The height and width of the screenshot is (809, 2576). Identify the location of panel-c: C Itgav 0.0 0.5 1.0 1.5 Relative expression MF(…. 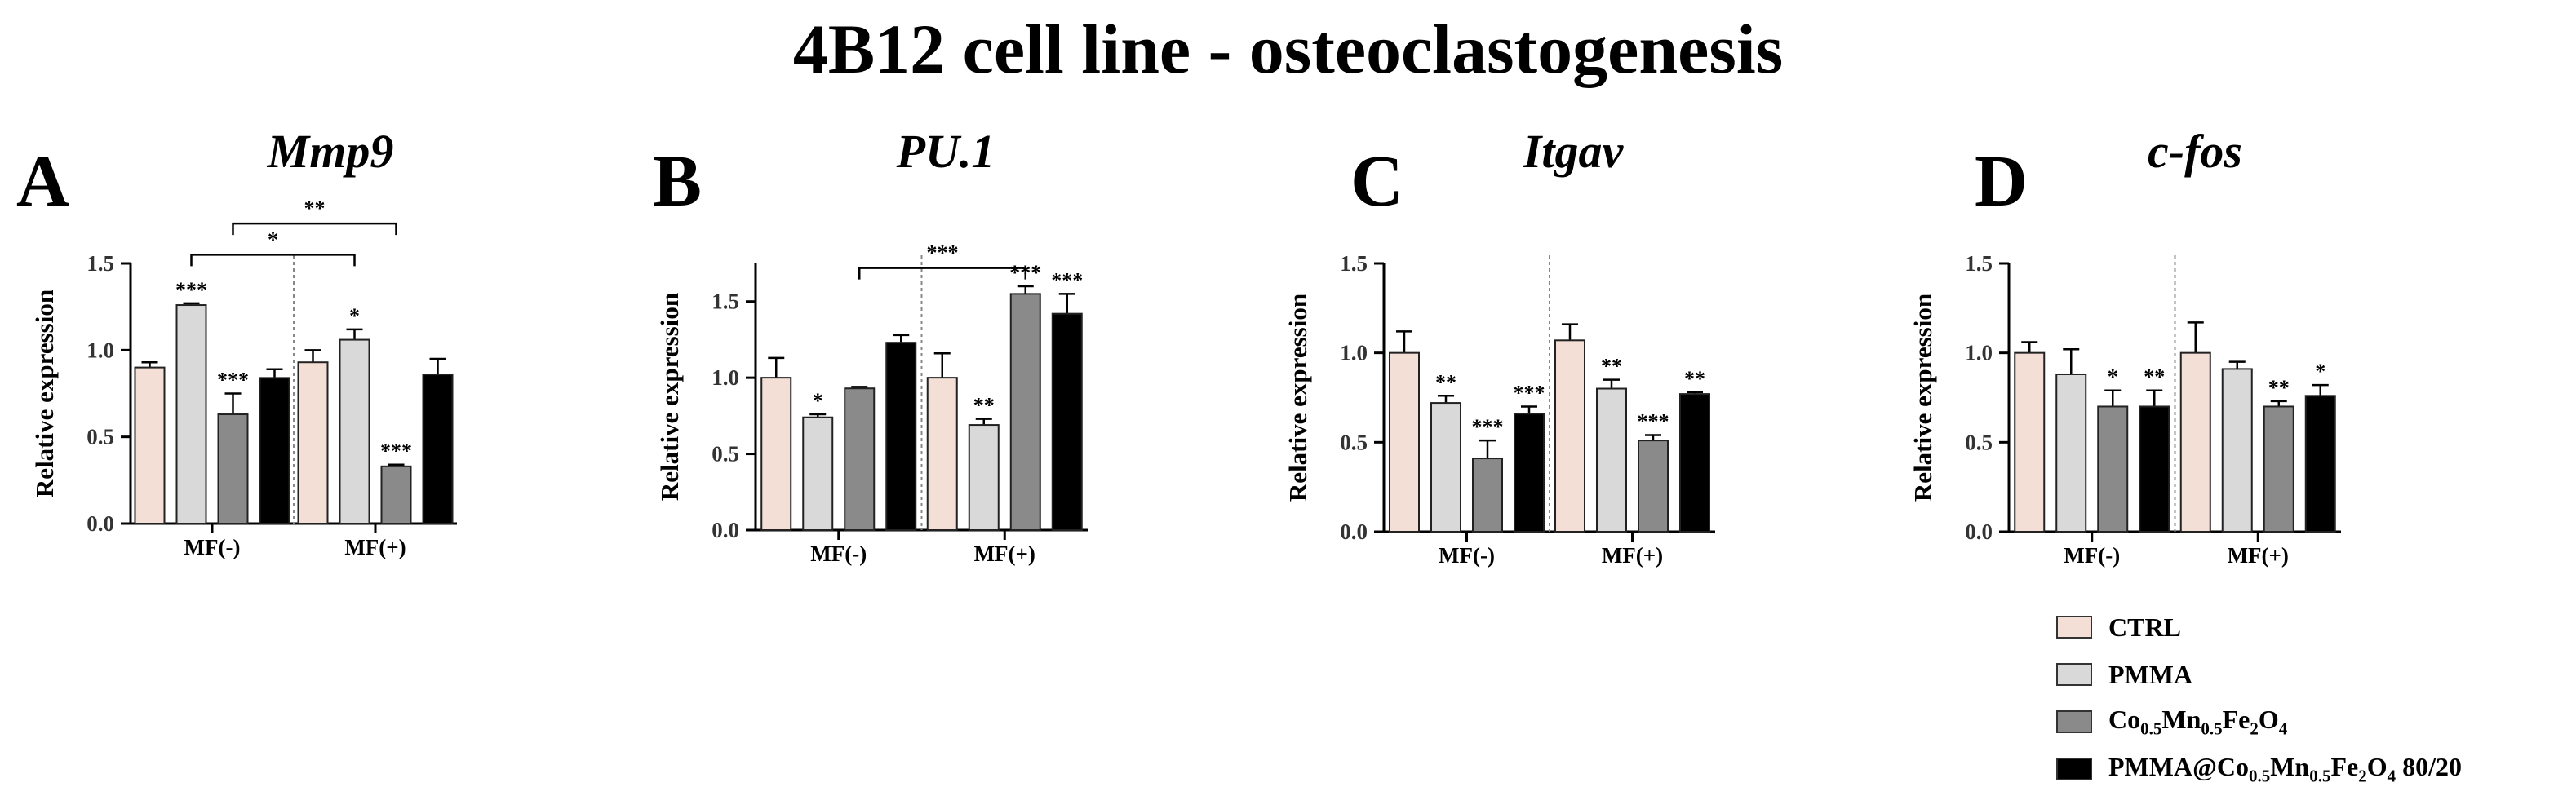
(1499, 346).